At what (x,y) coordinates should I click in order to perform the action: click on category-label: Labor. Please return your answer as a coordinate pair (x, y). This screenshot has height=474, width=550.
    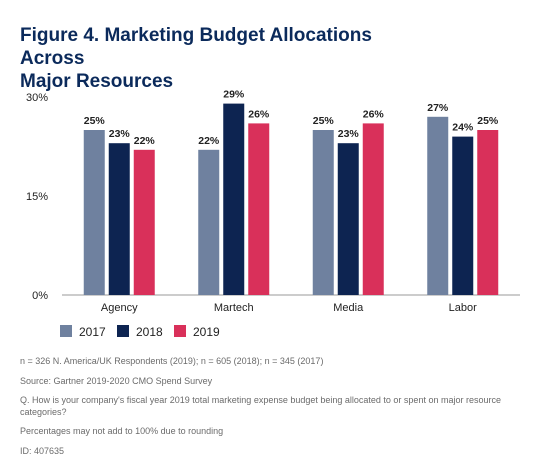
    Looking at the image, I should click on (463, 308).